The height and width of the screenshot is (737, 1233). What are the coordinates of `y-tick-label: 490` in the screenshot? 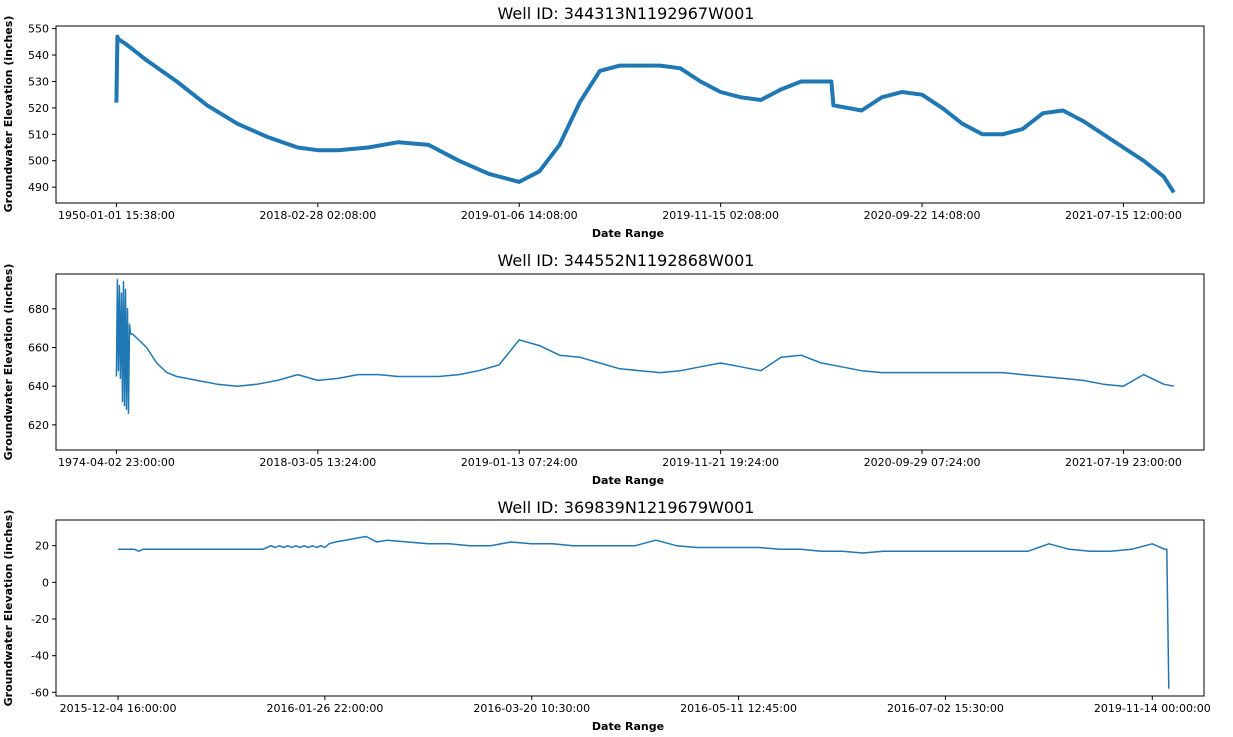 It's located at (38, 187).